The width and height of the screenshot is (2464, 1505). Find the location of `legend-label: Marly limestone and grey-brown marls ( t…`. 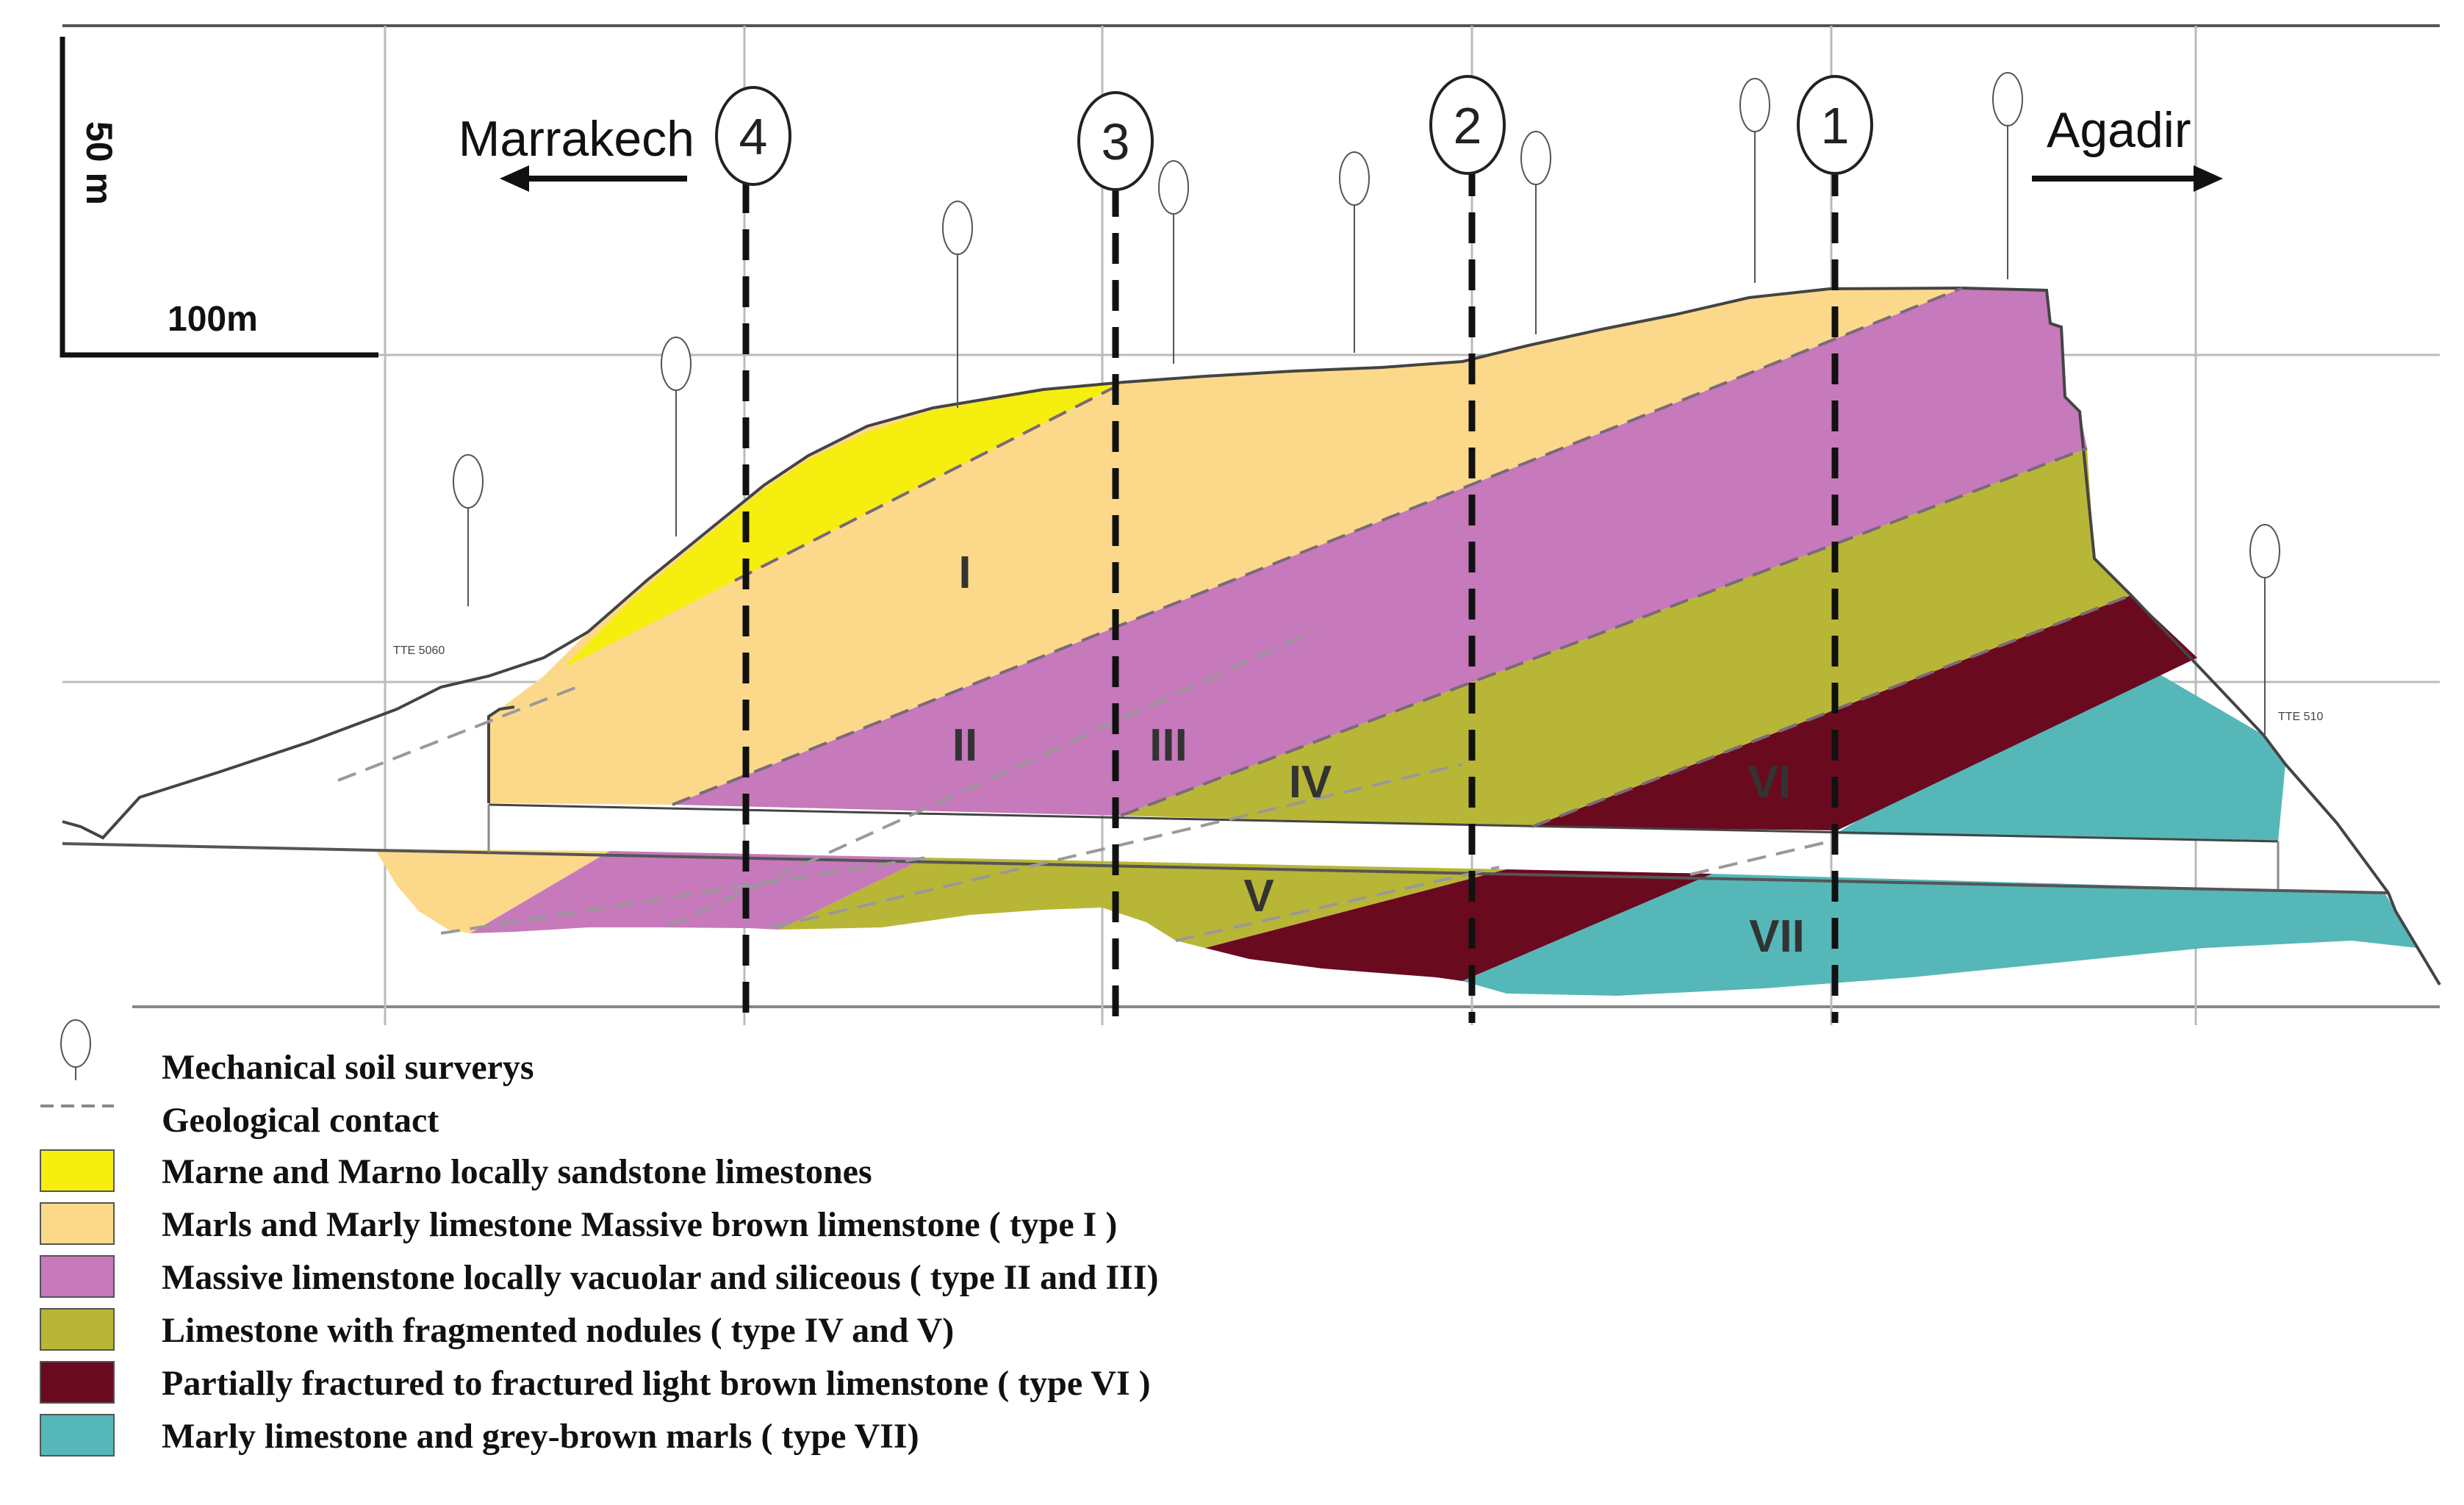

legend-label: Marly limestone and grey-brown marls ( t… is located at coordinates (540, 1436).